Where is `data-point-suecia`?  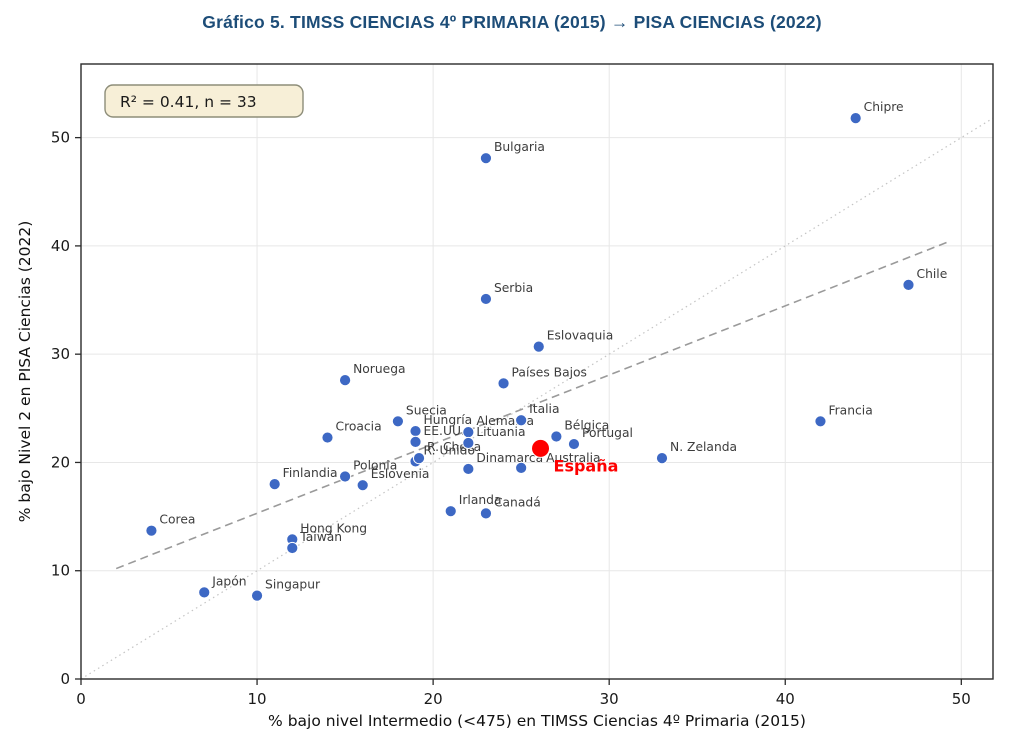 data-point-suecia is located at coordinates (398, 421).